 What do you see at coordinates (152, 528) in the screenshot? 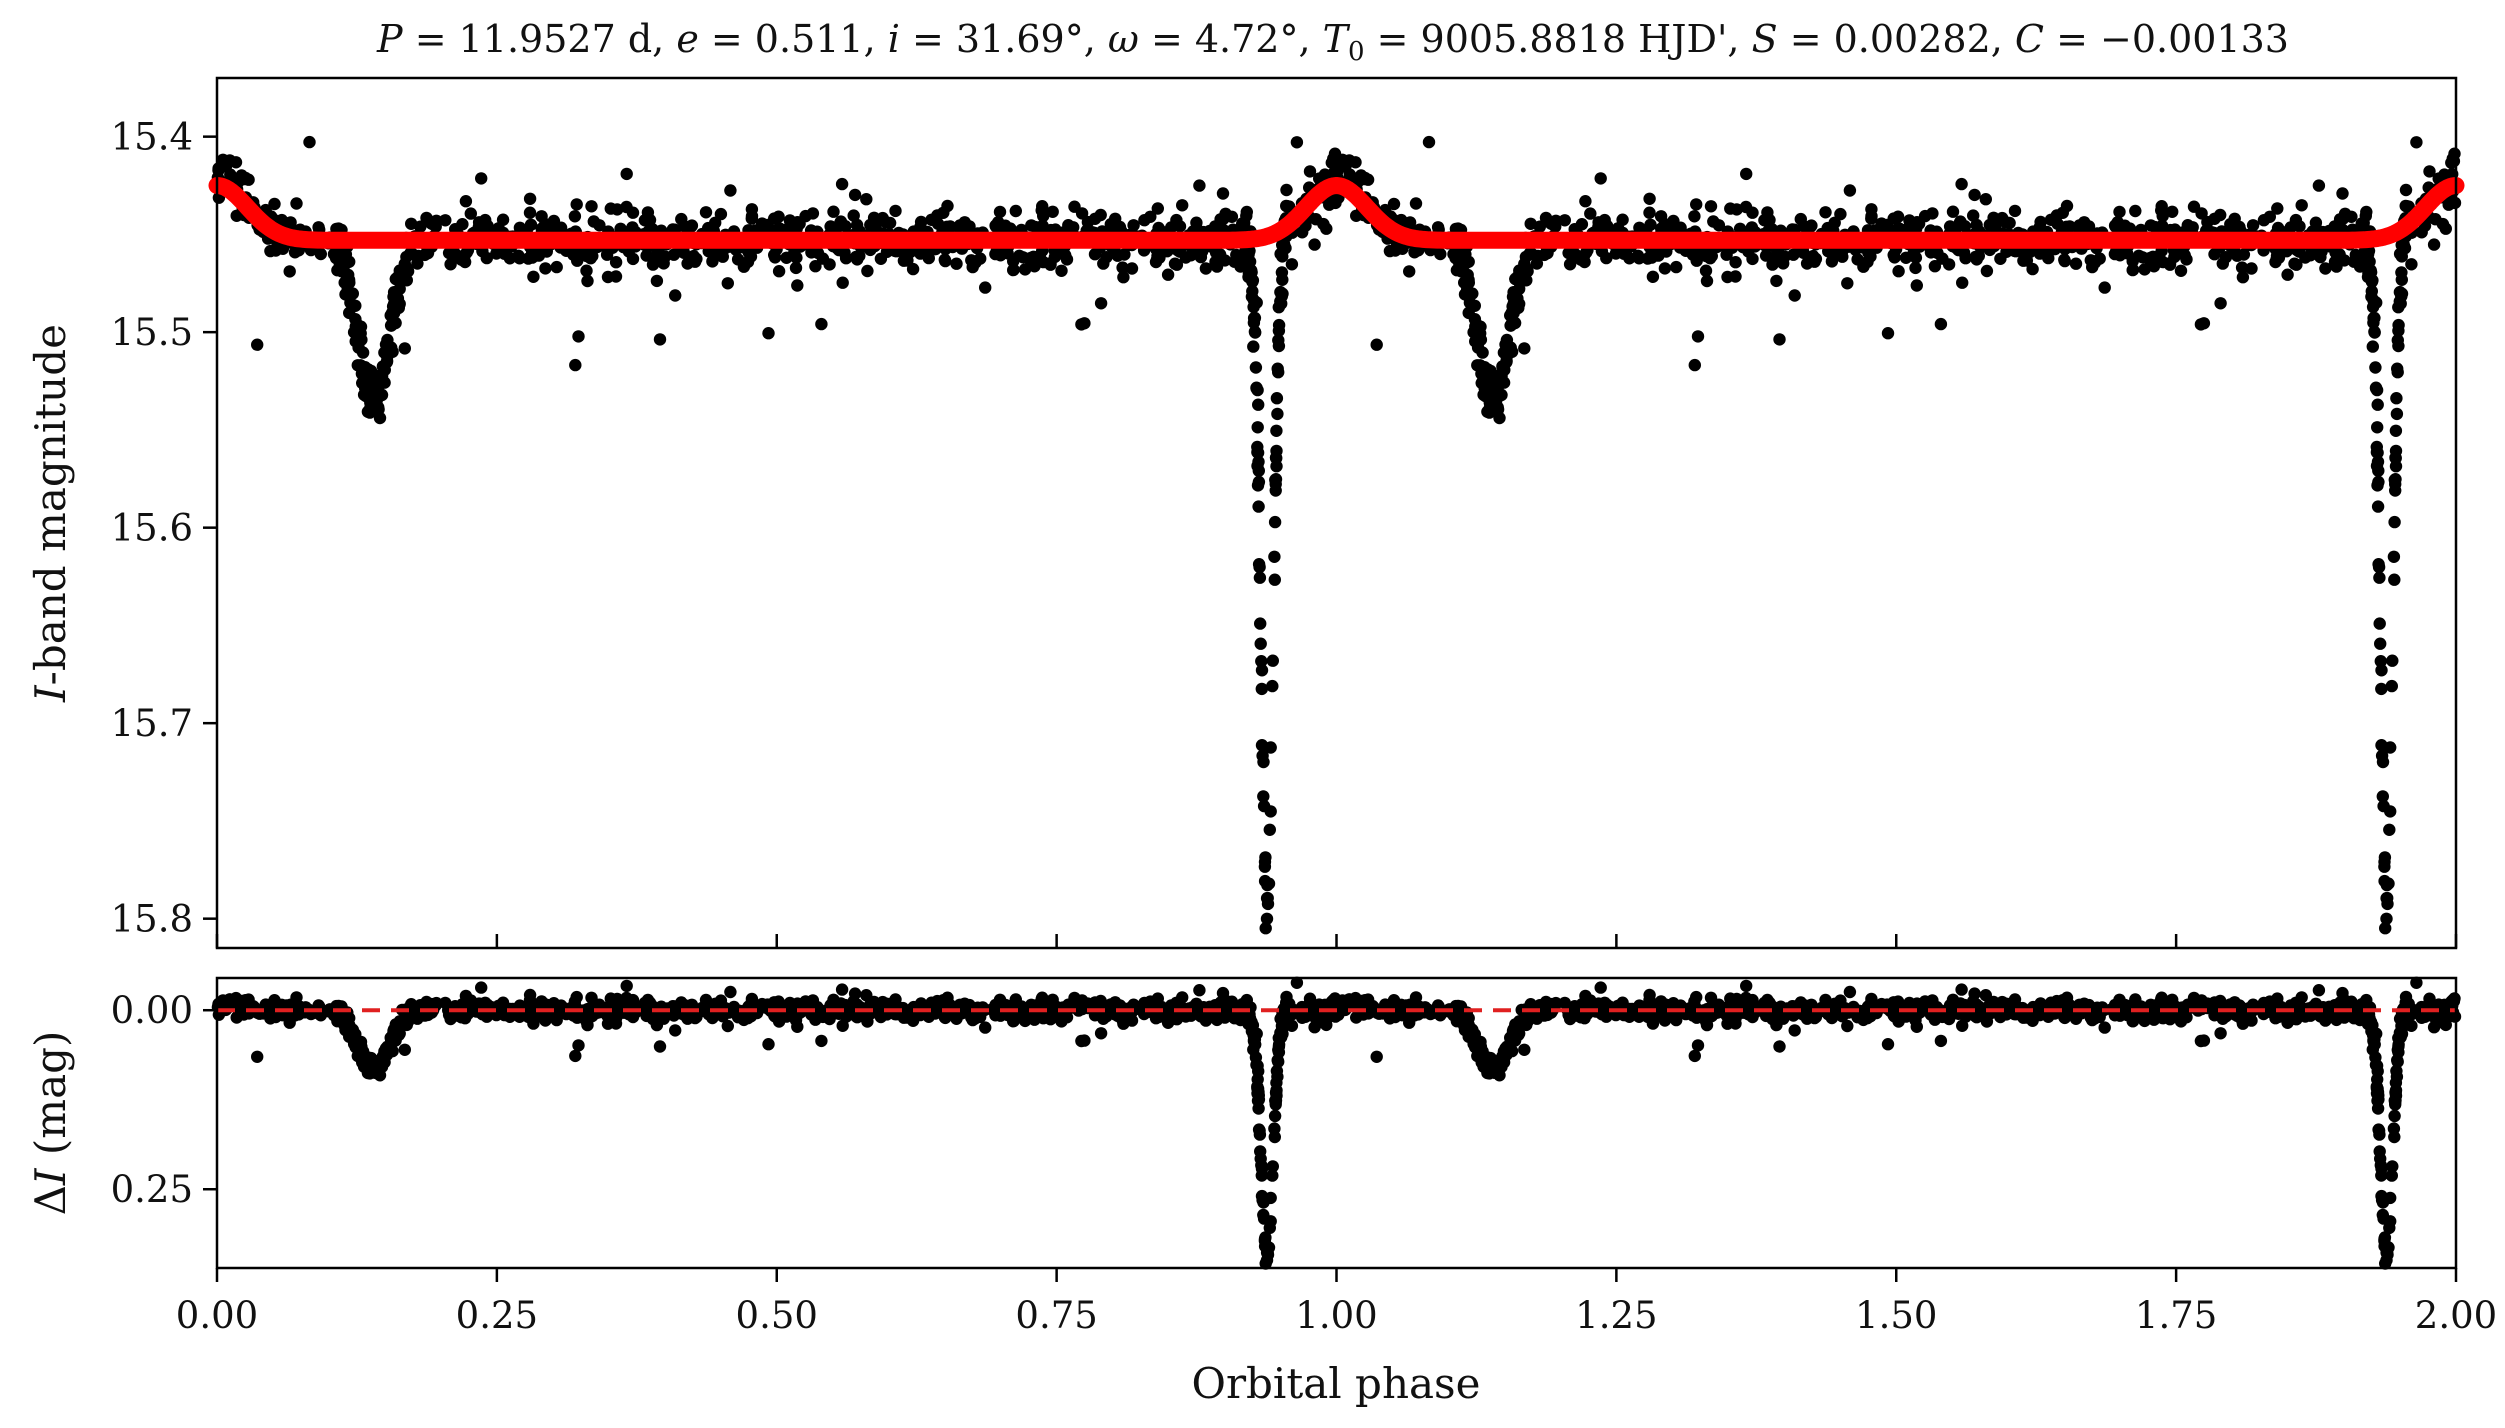
I see `top-y-tick-label: 15.6` at bounding box center [152, 528].